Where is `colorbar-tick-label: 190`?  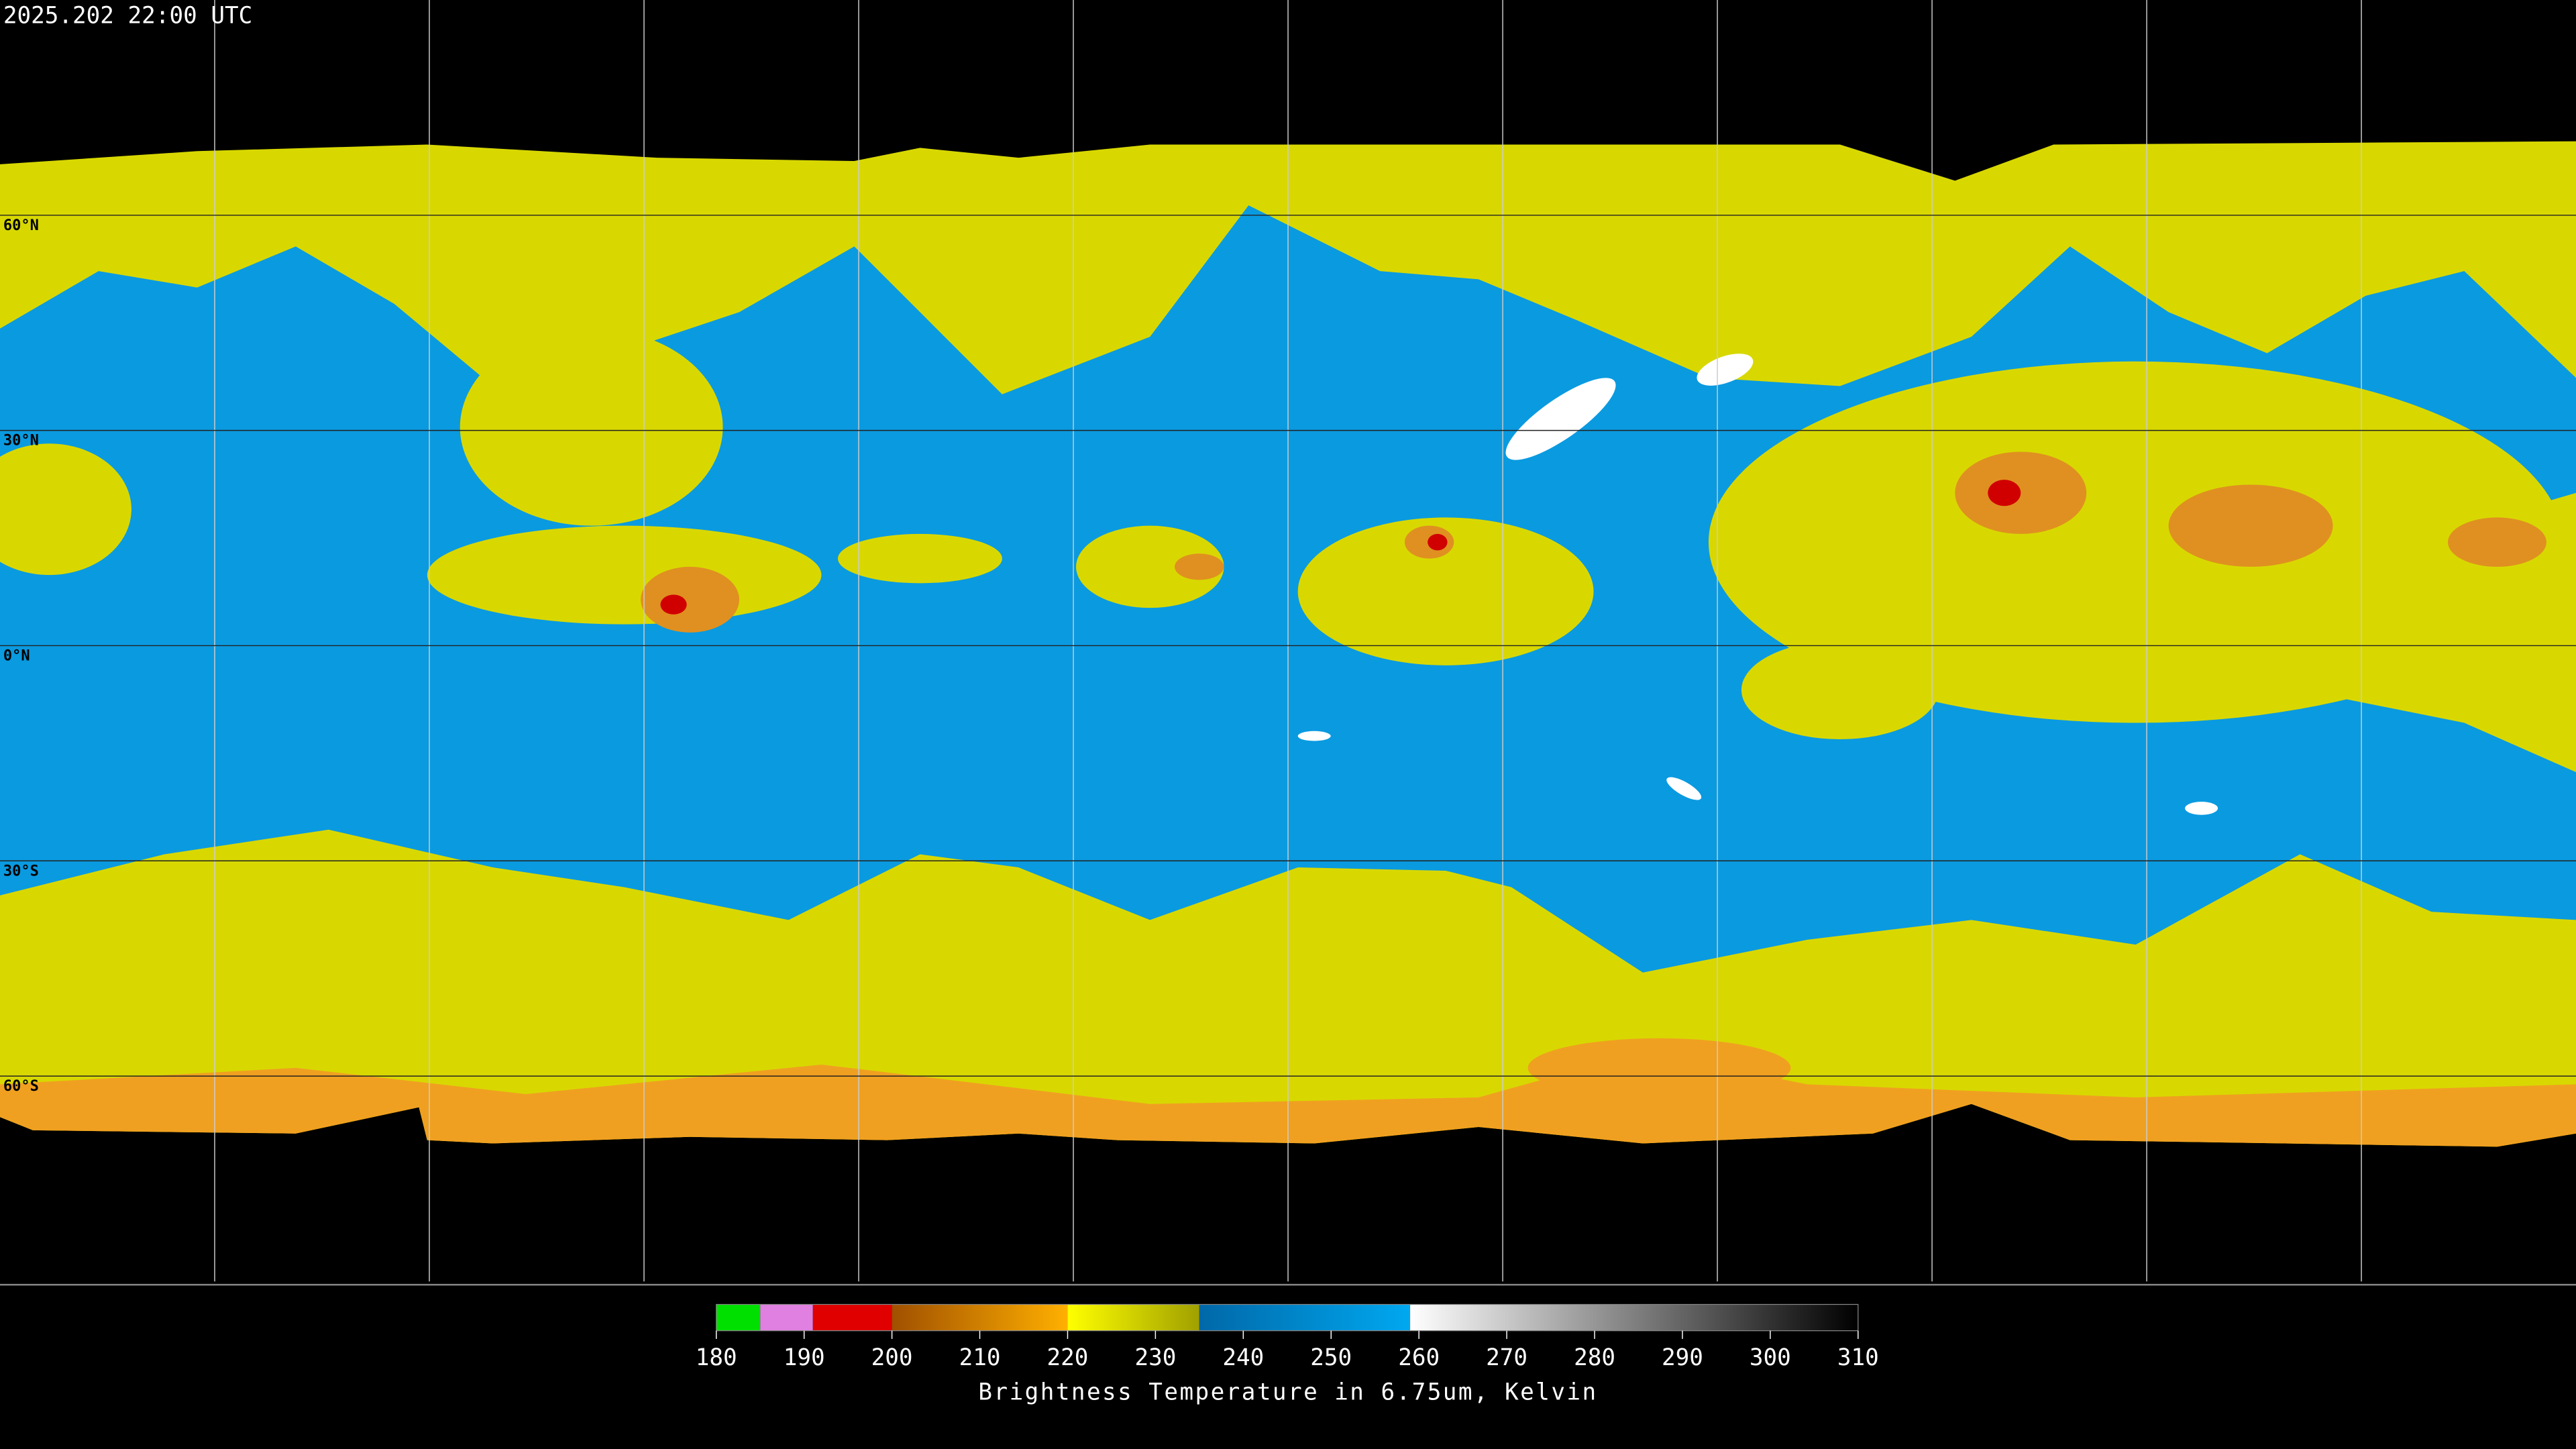
colorbar-tick-label: 190 is located at coordinates (804, 1357).